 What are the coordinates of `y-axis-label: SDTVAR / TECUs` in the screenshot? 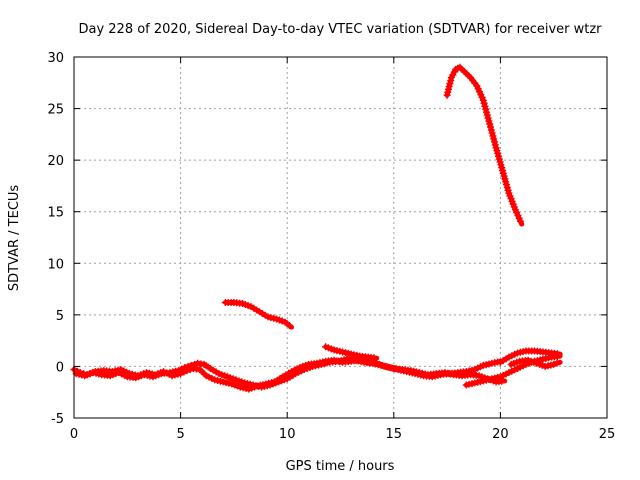 It's located at (14, 238).